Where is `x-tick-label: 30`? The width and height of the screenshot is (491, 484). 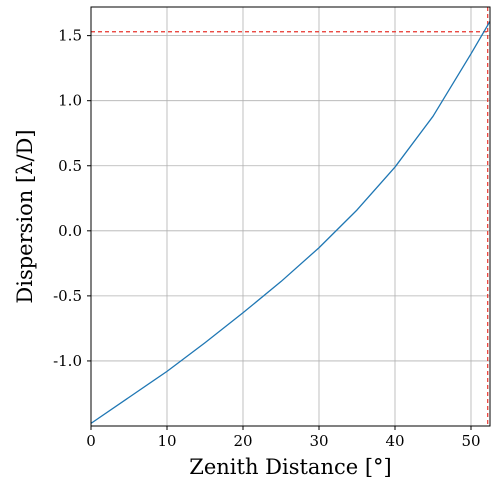 x-tick-label: 30 is located at coordinates (318, 441).